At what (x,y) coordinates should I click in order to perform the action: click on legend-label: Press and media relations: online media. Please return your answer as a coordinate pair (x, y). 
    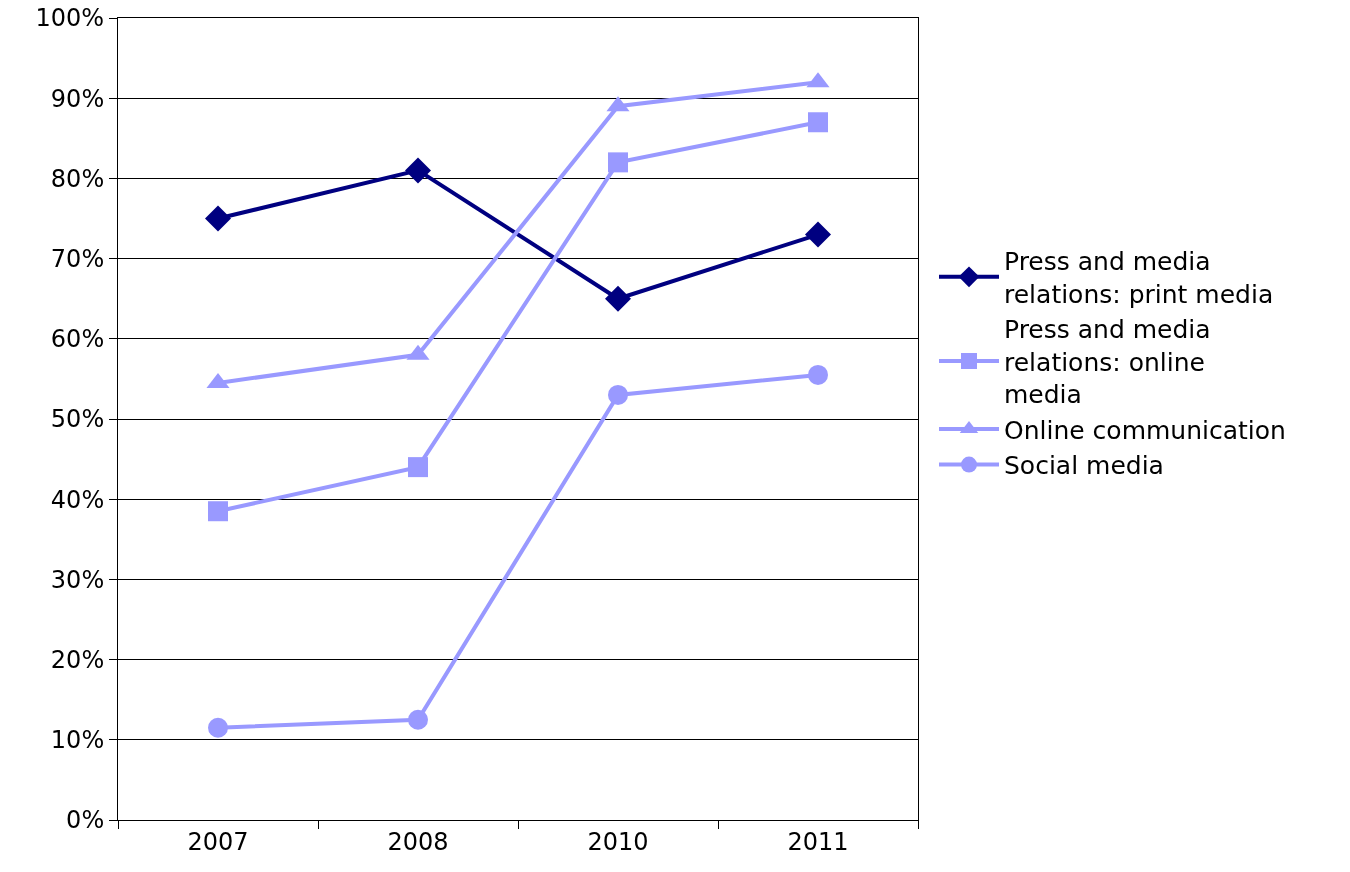
    Looking at the image, I should click on (1107, 362).